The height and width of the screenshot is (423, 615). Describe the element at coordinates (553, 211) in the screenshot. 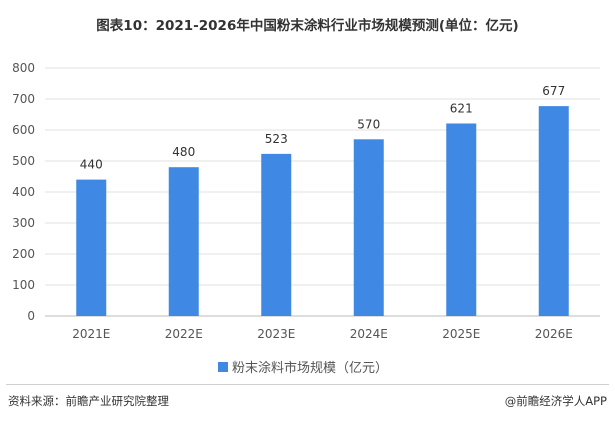

I see `bar-2026E` at that location.